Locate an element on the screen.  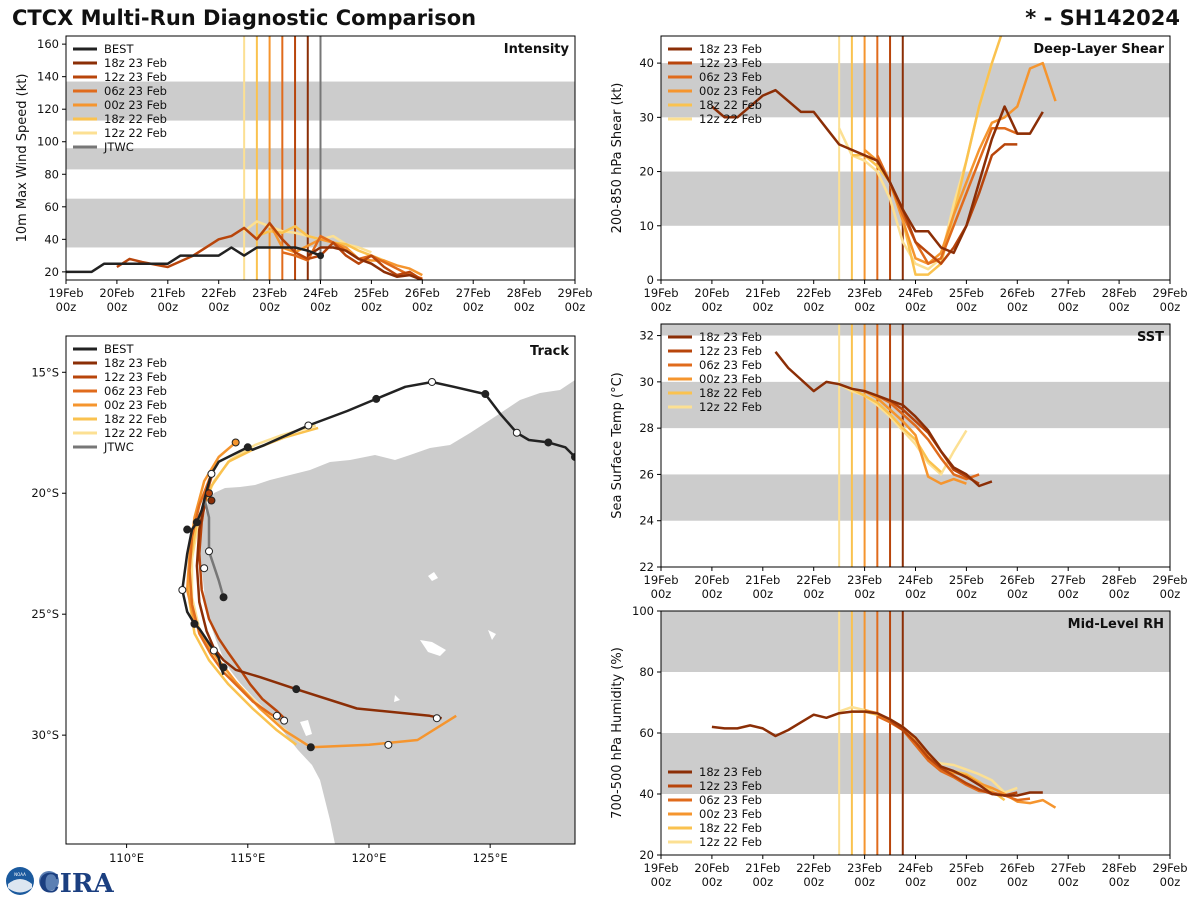
track-xtick-label: 125°E is located at coordinates (490, 858).